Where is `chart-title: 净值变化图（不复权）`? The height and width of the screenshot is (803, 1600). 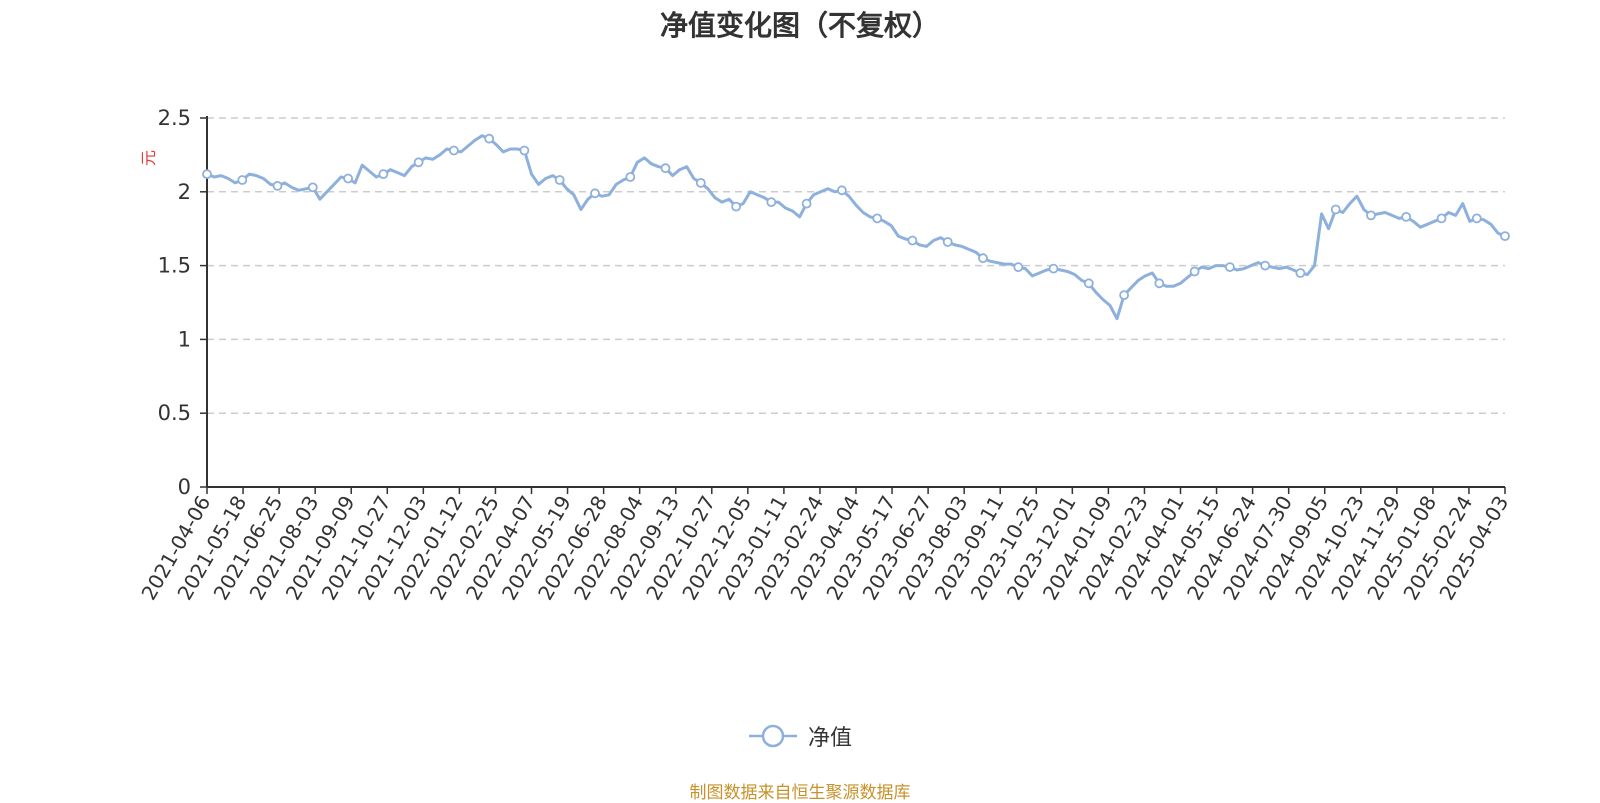 chart-title: 净值变化图（不复权） is located at coordinates (799, 25).